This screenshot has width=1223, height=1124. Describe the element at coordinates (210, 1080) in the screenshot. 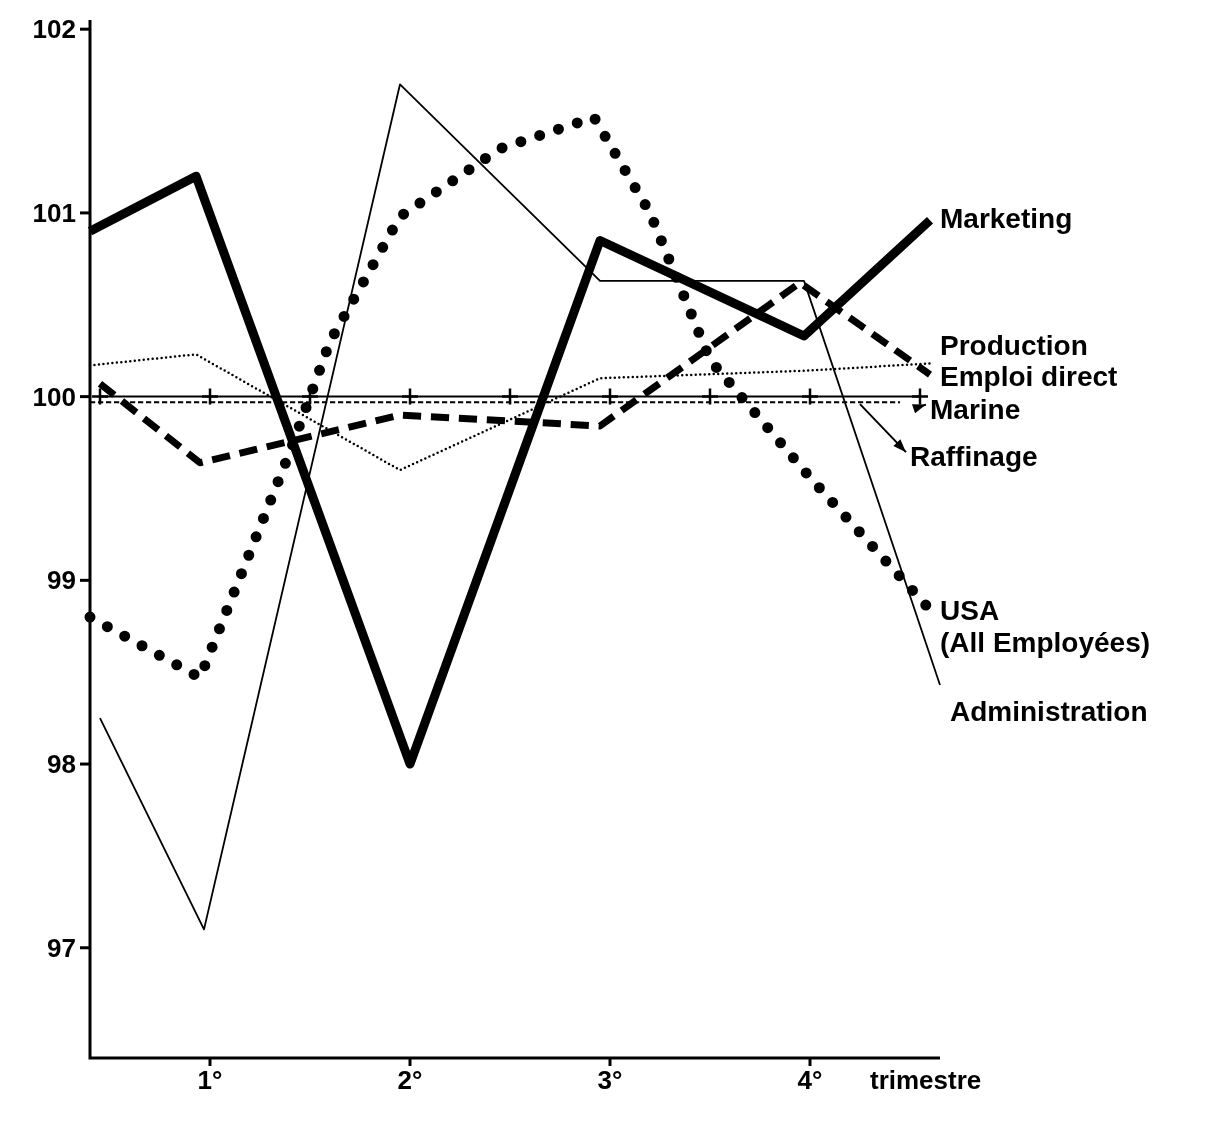

I see `x-tick-label: 1°` at that location.